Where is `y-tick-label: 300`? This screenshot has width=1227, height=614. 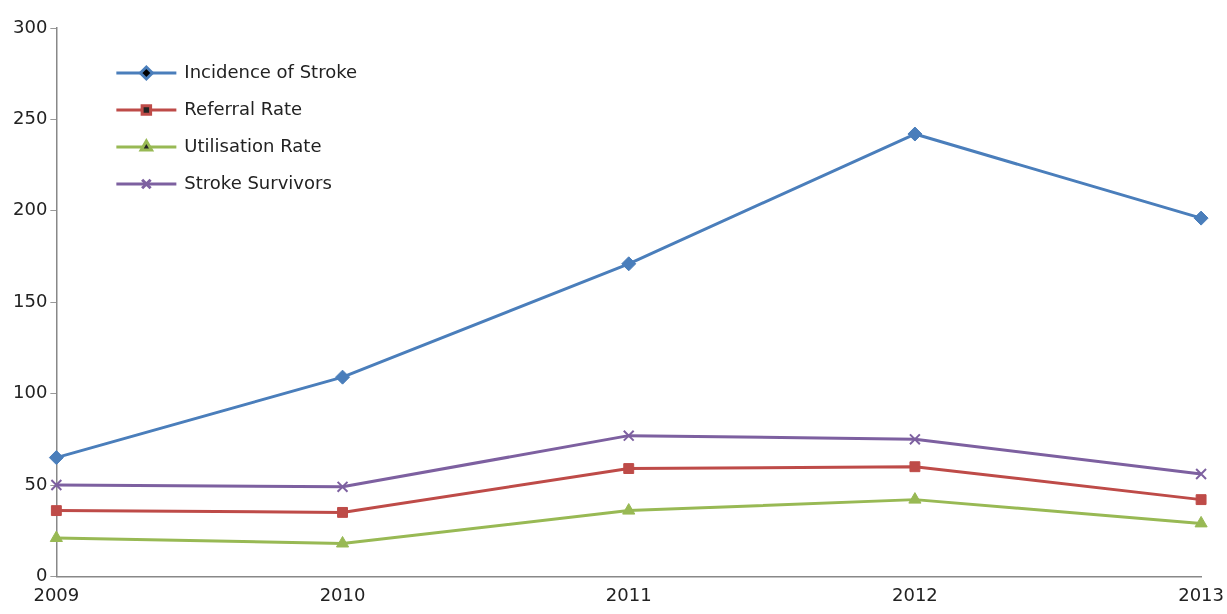
y-tick-label: 300 is located at coordinates (30, 26).